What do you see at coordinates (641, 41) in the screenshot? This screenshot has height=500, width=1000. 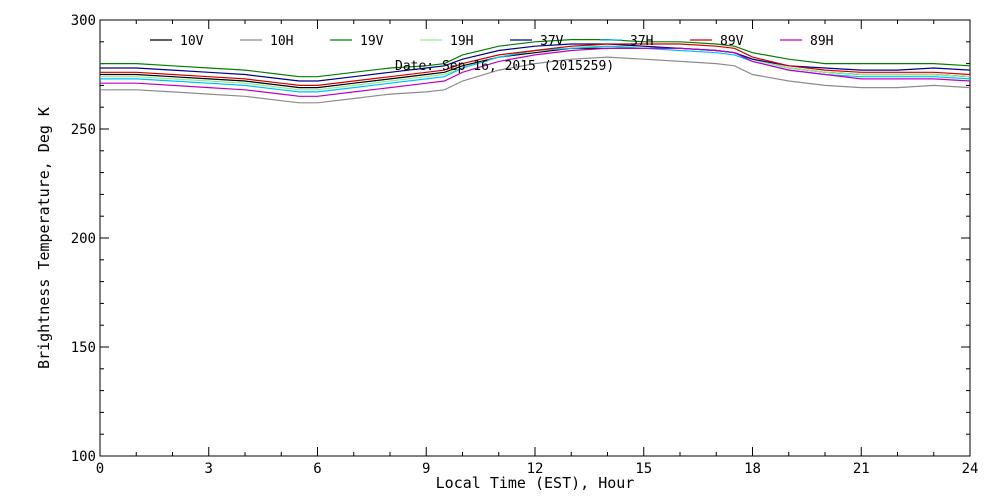 I see `legend-label-37h: 37H` at bounding box center [641, 41].